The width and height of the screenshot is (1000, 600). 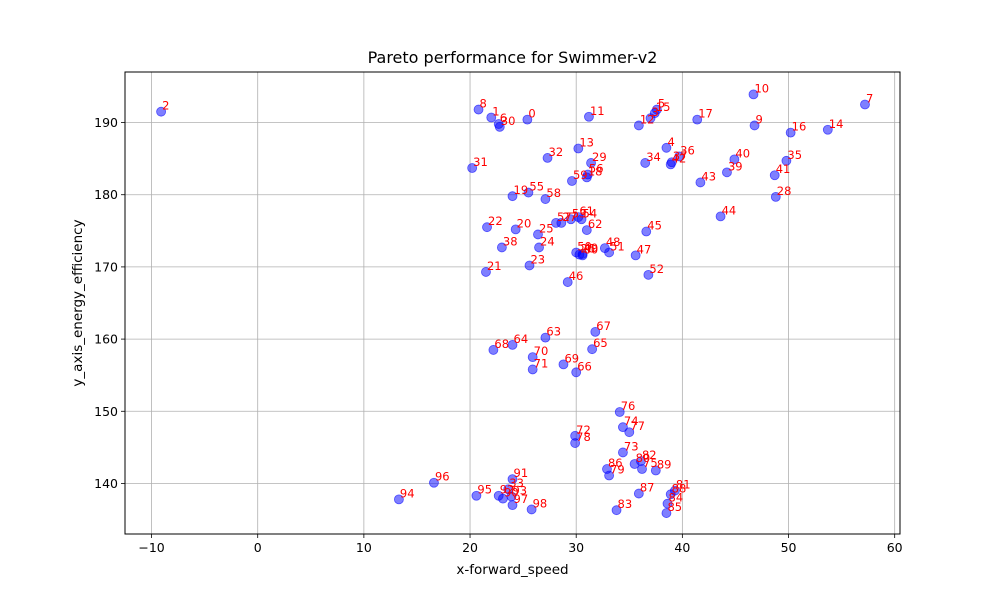 What do you see at coordinates (644, 249) in the screenshot?
I see `point-label: 47` at bounding box center [644, 249].